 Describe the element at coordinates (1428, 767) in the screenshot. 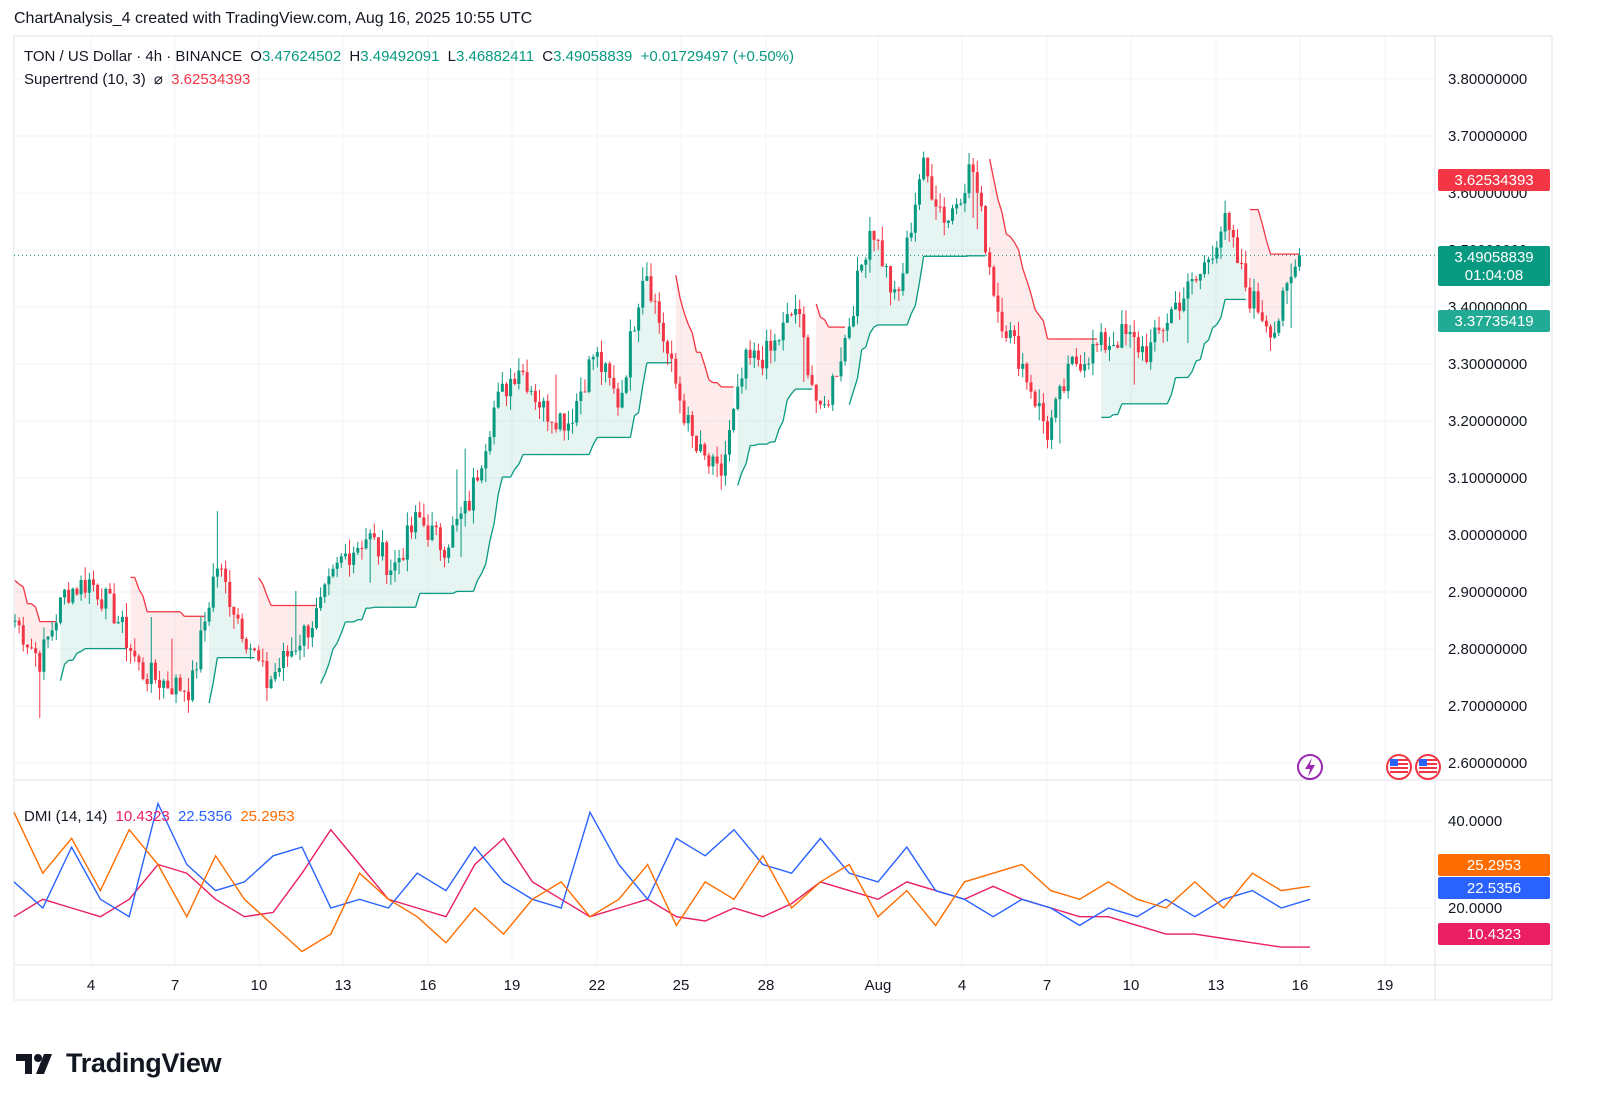

I see `us-flag-event-icon` at that location.